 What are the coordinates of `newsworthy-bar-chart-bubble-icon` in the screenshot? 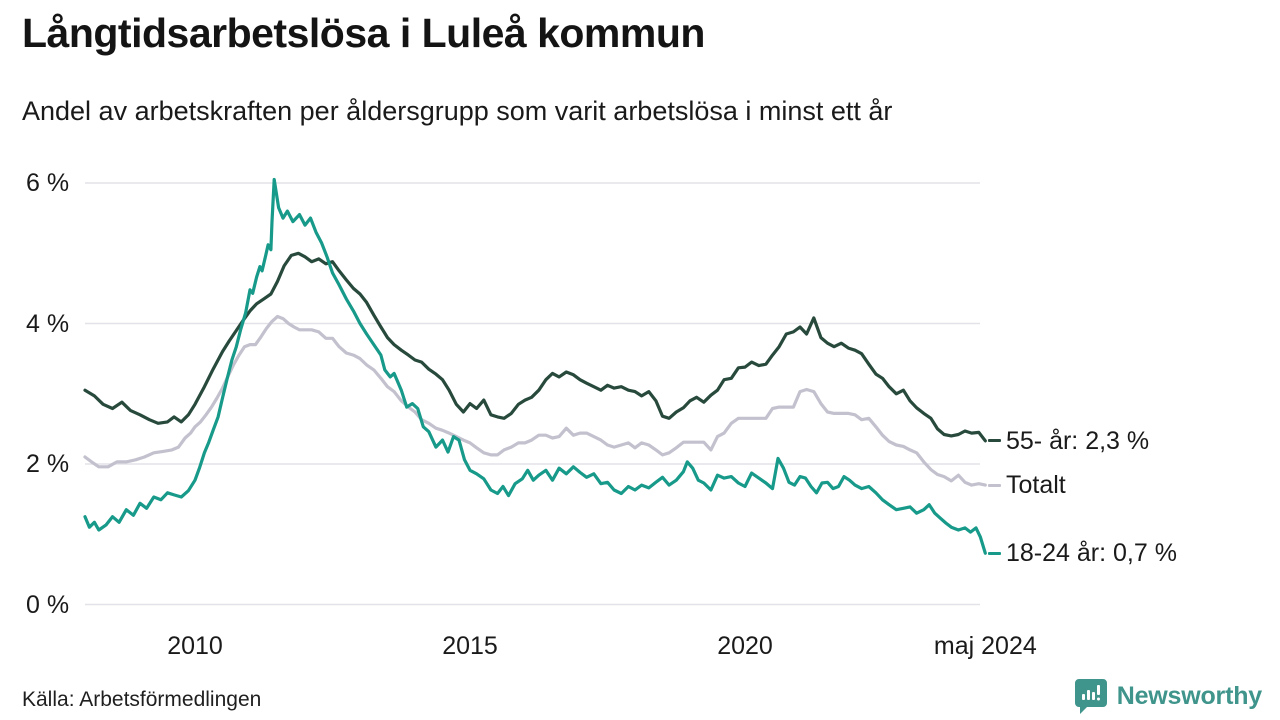 It's located at (1090, 696).